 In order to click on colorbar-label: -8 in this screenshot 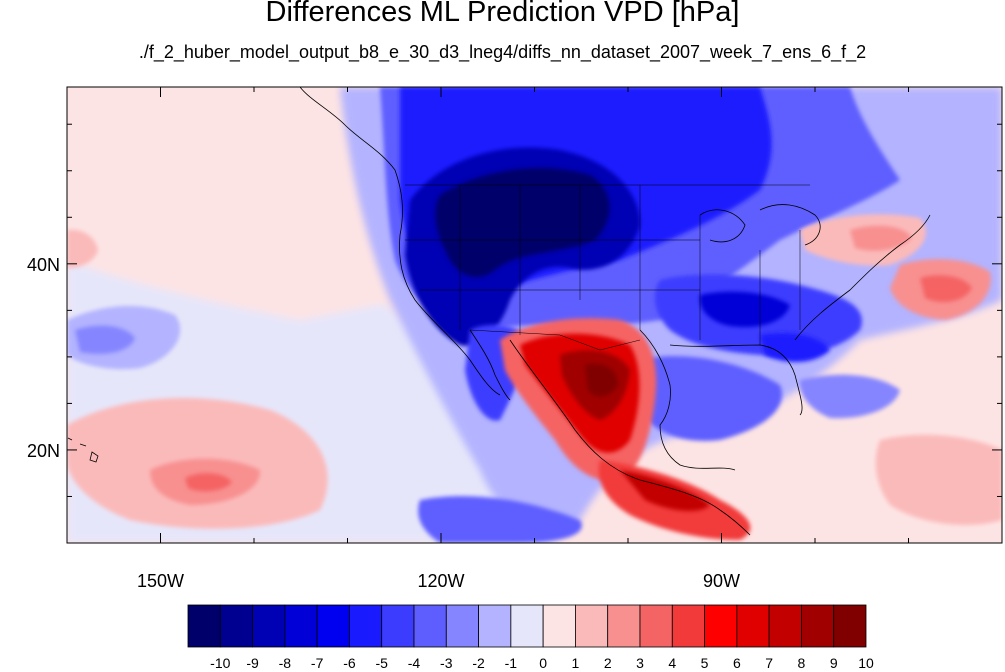, I will do `click(285, 663)`.